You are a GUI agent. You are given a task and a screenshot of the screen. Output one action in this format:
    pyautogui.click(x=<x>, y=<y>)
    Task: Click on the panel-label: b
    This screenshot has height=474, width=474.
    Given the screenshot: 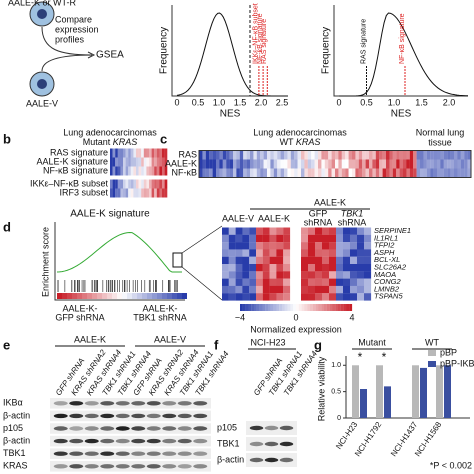 What is the action you would take?
    pyautogui.click(x=7, y=138)
    